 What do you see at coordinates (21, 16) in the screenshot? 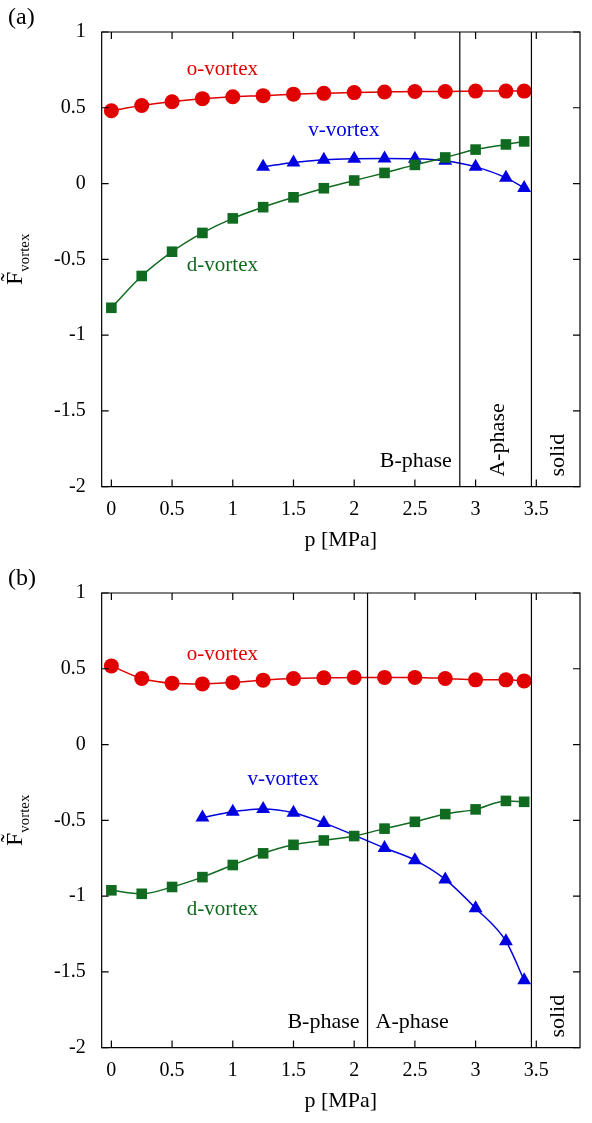
I see `chart-title: (a)` at bounding box center [21, 16].